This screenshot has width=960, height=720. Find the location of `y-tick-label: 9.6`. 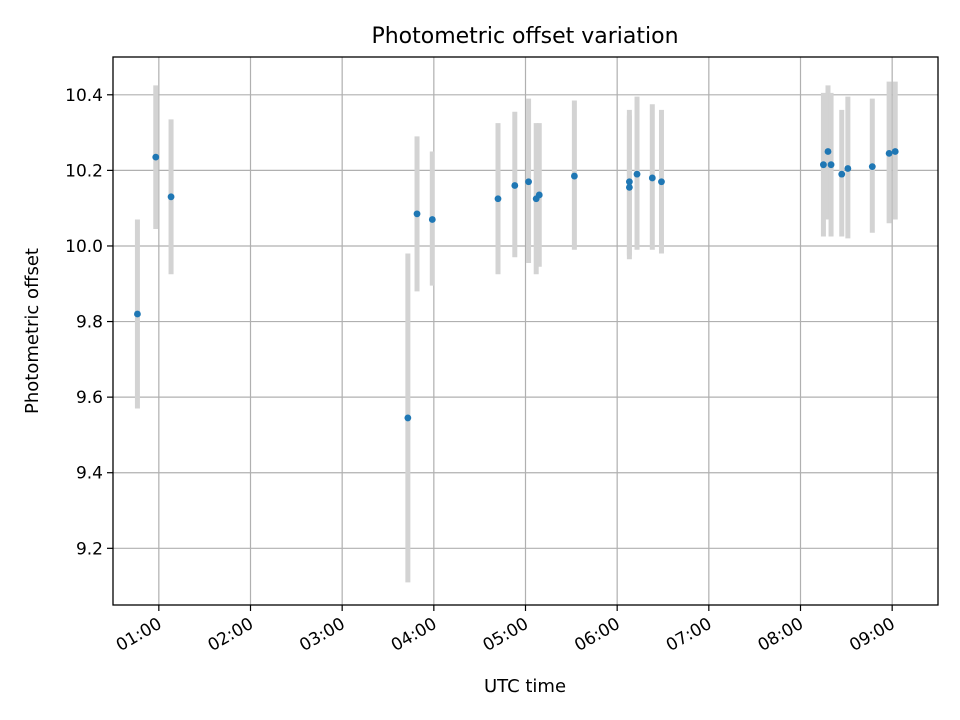

y-tick-label: 9.6 is located at coordinates (89, 398).